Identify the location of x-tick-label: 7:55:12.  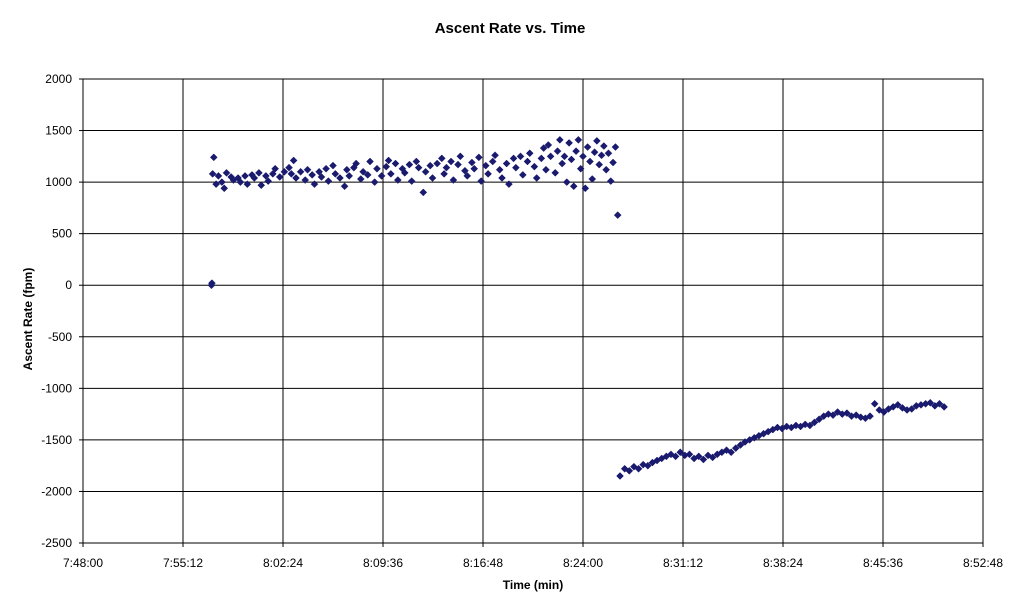
(183, 563).